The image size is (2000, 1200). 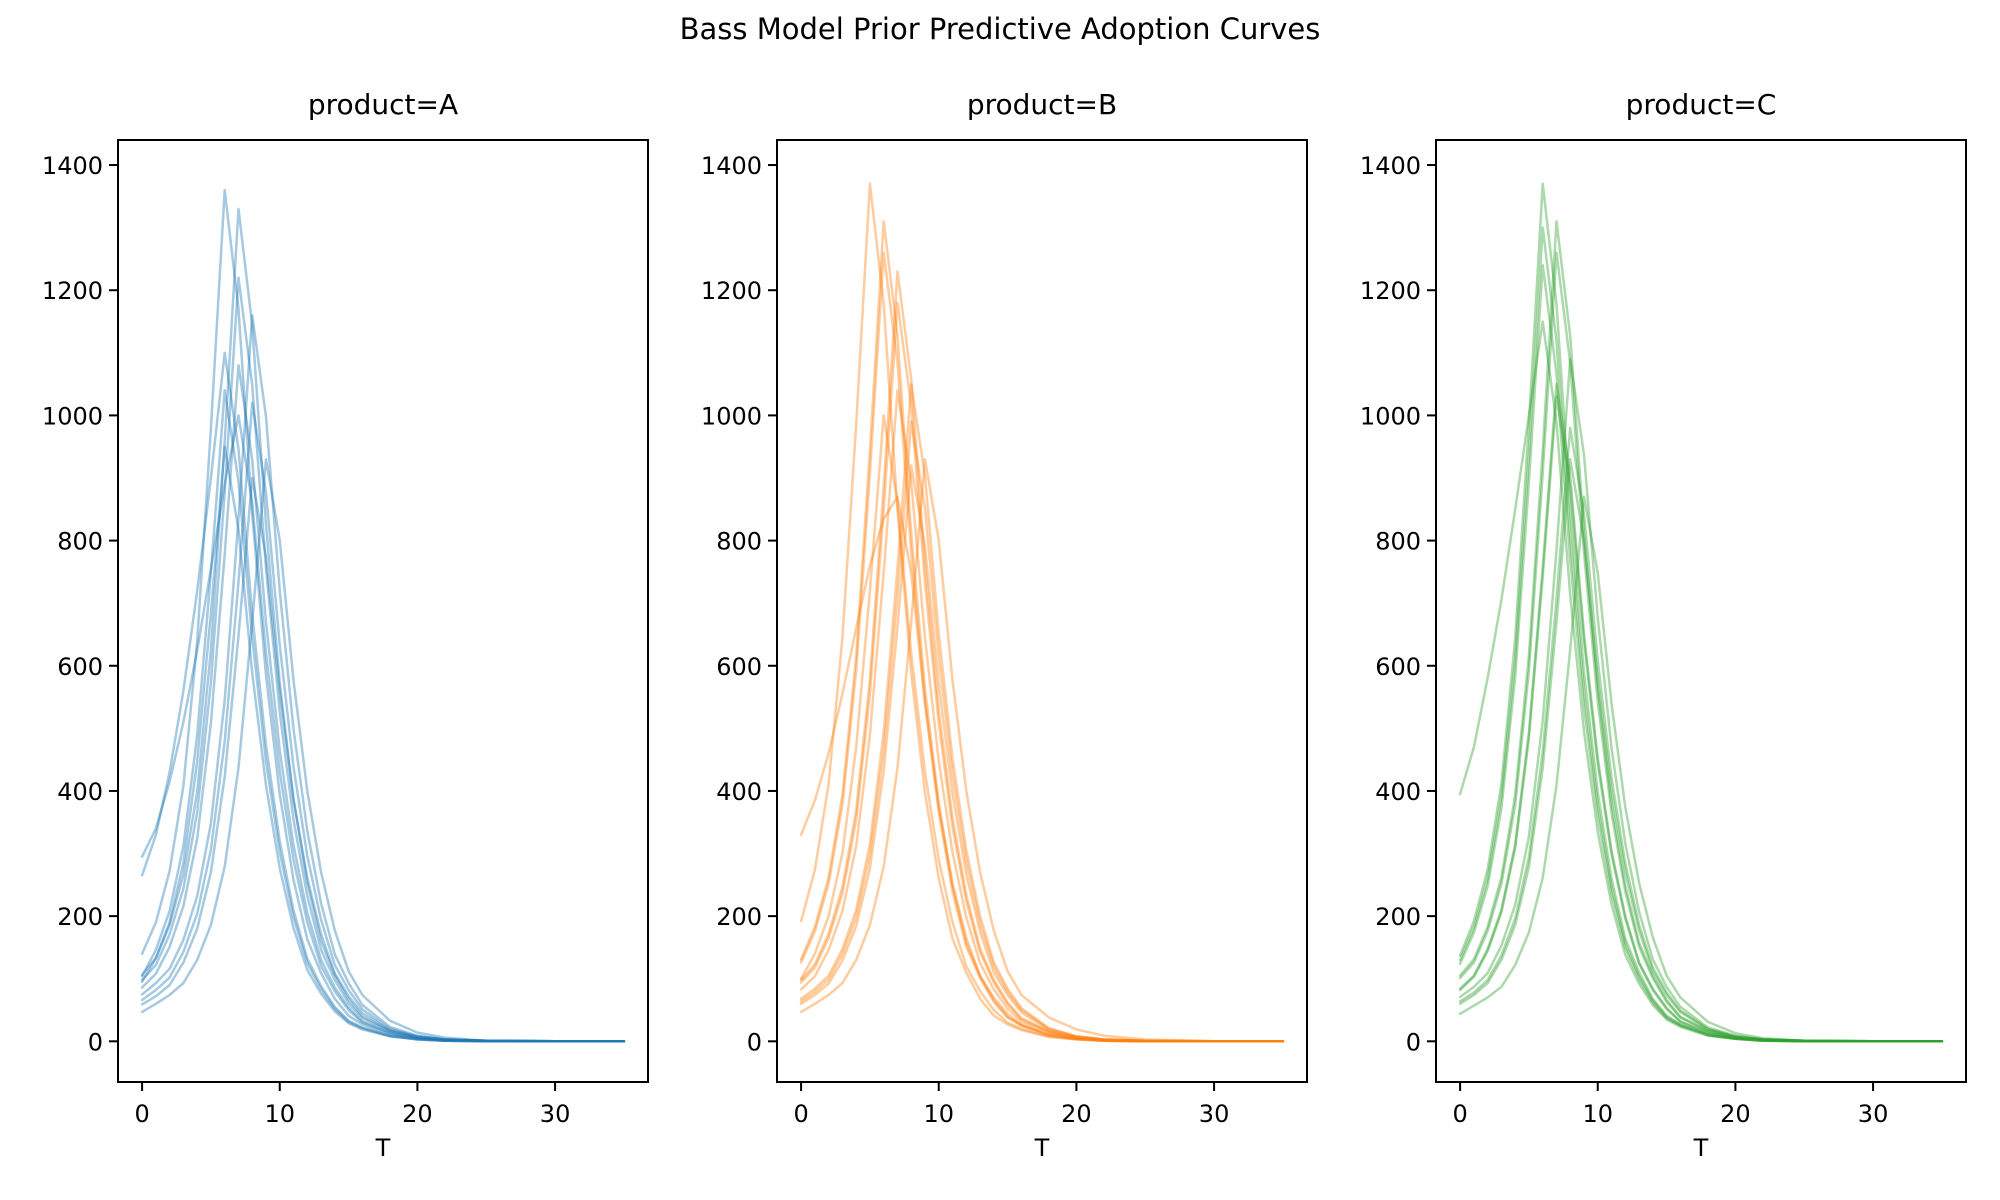 I want to click on panel-title-product-a: product=A, so click(x=383, y=104).